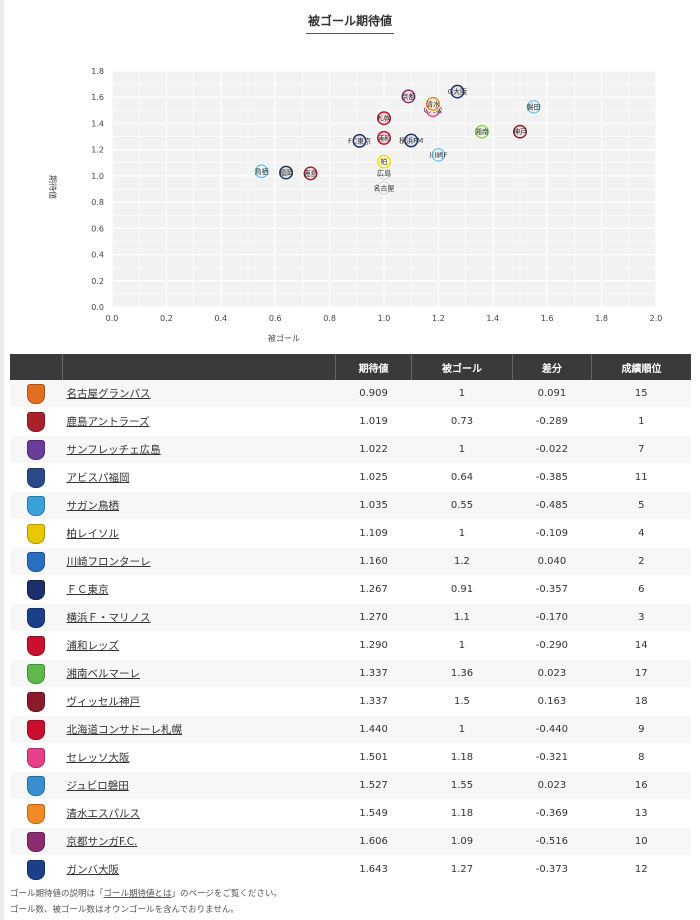  Describe the element at coordinates (384, 187) in the screenshot. I see `data-point-label: 名古屋` at that location.